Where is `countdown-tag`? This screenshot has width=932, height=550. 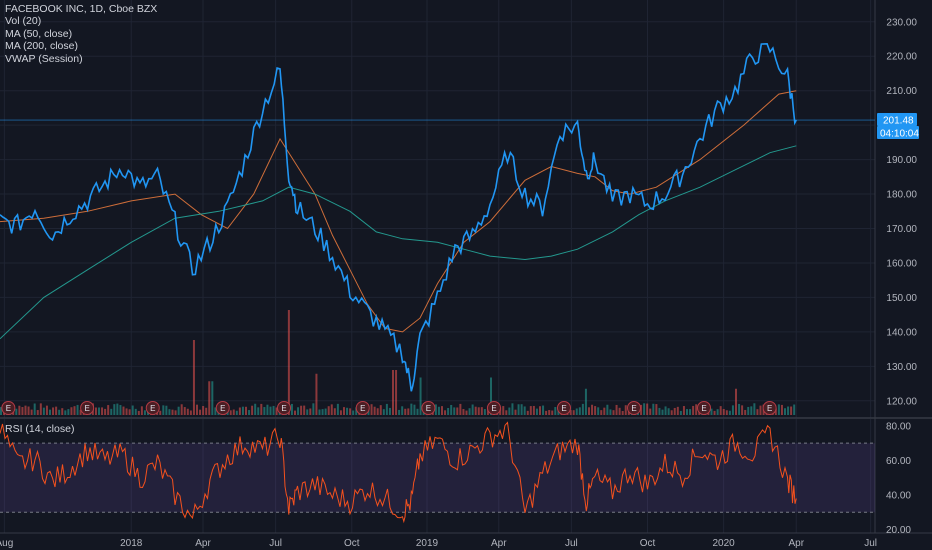 countdown-tag is located at coordinates (898, 133).